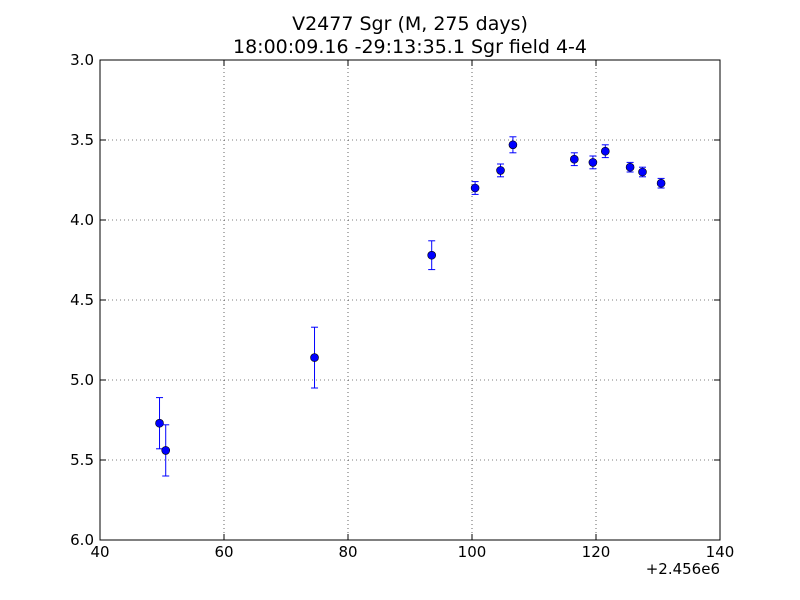 This screenshot has height=600, width=800. What do you see at coordinates (596, 552) in the screenshot?
I see `x-tick-label: 120` at bounding box center [596, 552].